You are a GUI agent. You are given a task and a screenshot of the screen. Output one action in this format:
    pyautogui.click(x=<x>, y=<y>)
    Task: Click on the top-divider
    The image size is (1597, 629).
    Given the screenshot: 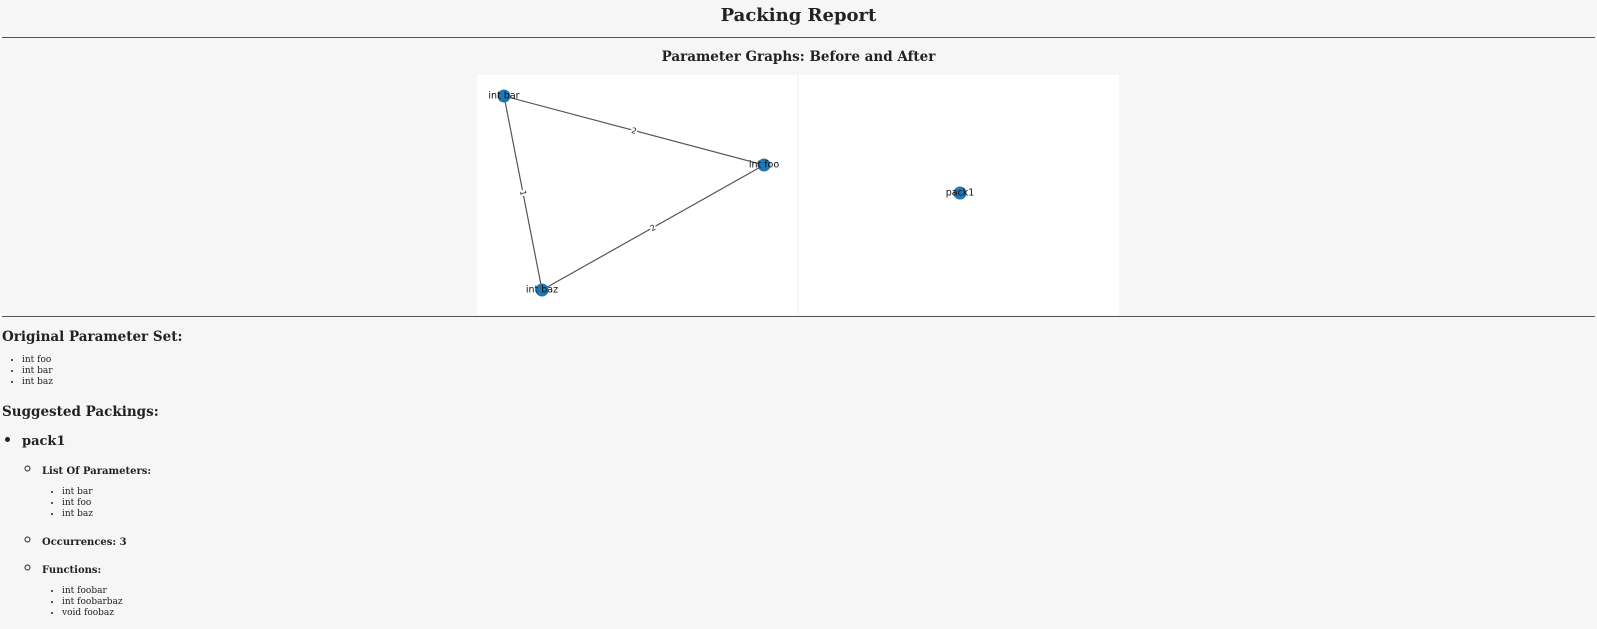 What is the action you would take?
    pyautogui.click(x=798, y=37)
    